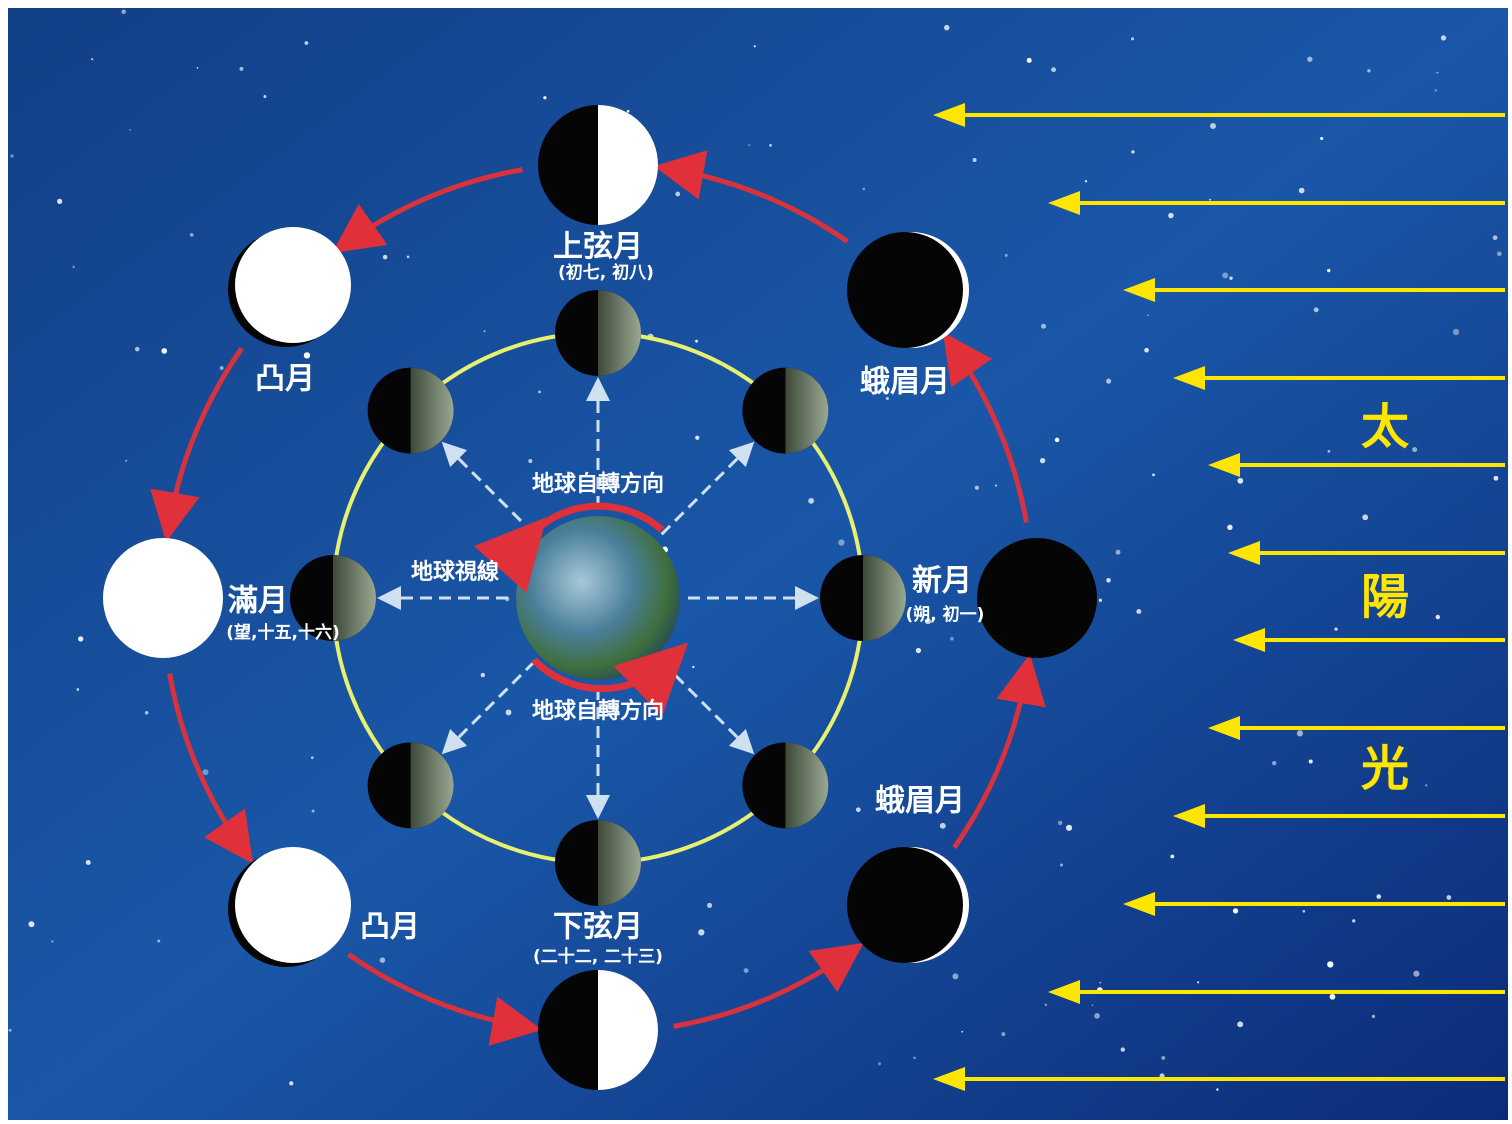 The height and width of the screenshot is (1124, 1512). What do you see at coordinates (282, 632) in the screenshot?
I see `phase-note: (望,十五,十六)` at bounding box center [282, 632].